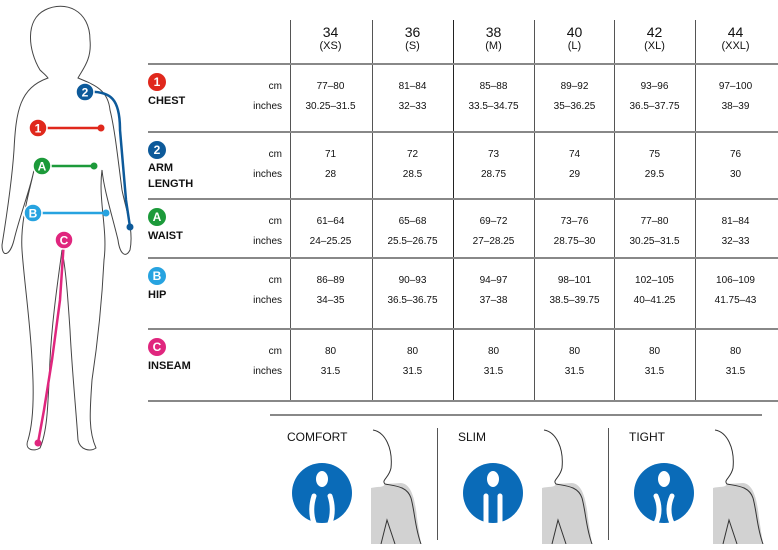 This screenshot has height=550, width=778. What do you see at coordinates (664, 493) in the screenshot?
I see `tight-fit-icon` at bounding box center [664, 493].